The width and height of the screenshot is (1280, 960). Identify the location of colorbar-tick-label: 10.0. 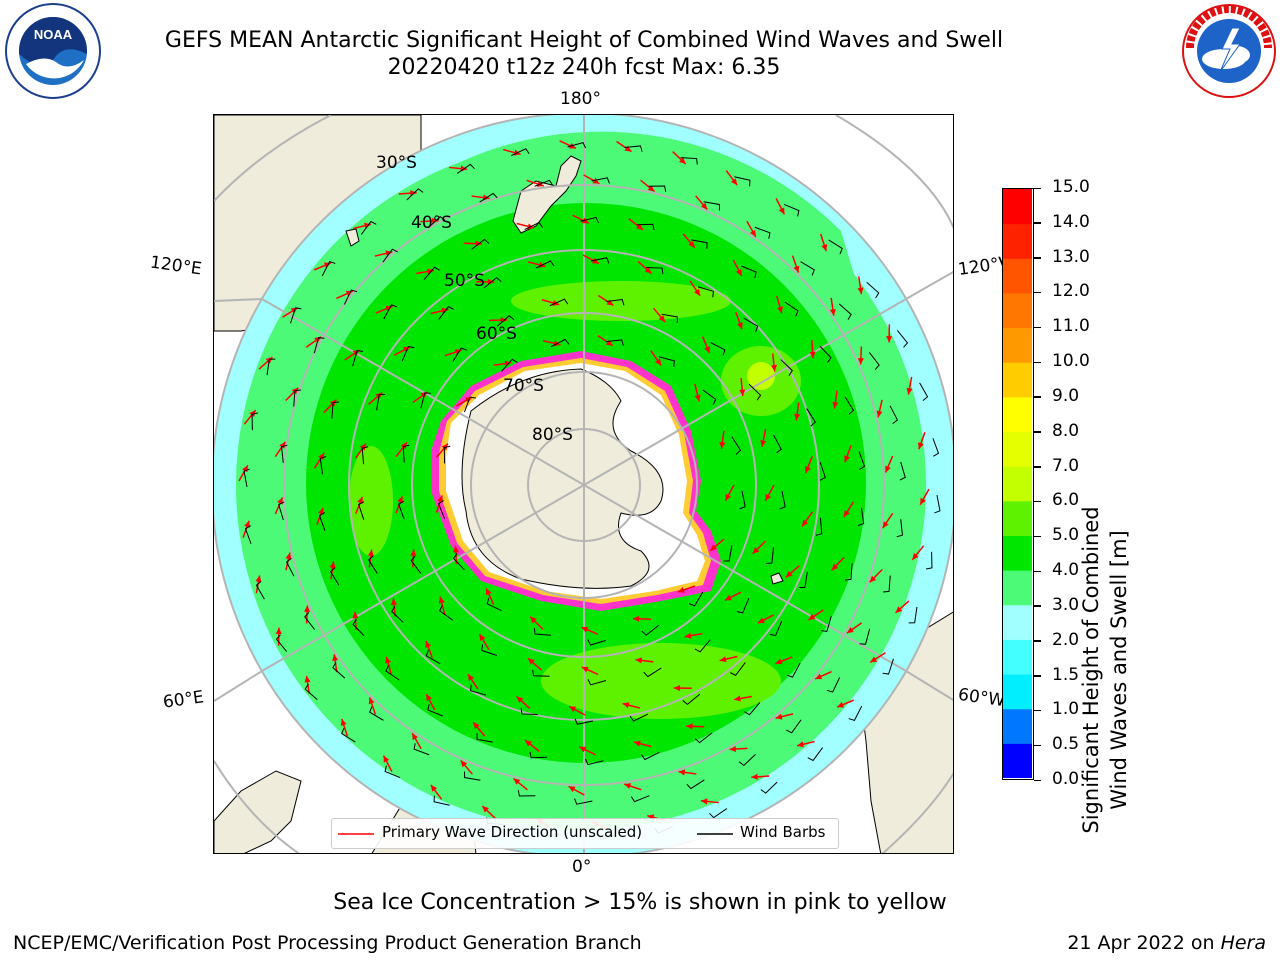
(1071, 361).